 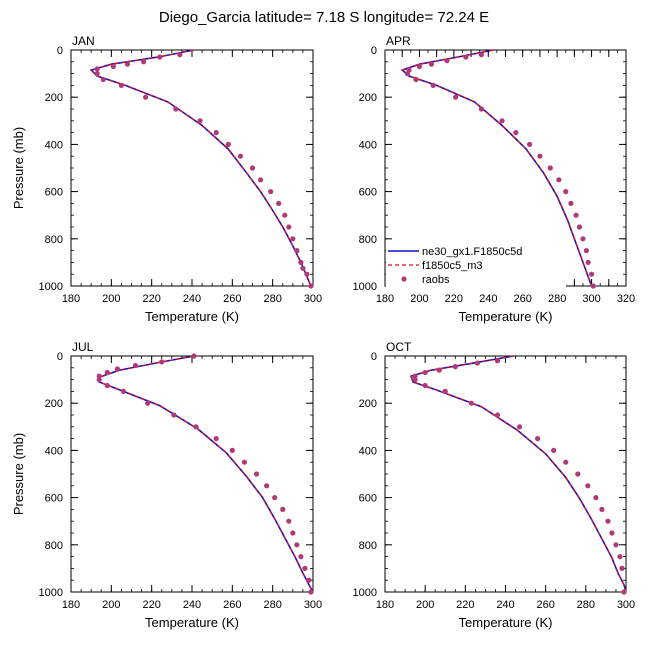 What do you see at coordinates (83, 347) in the screenshot?
I see `panel-label: JUL` at bounding box center [83, 347].